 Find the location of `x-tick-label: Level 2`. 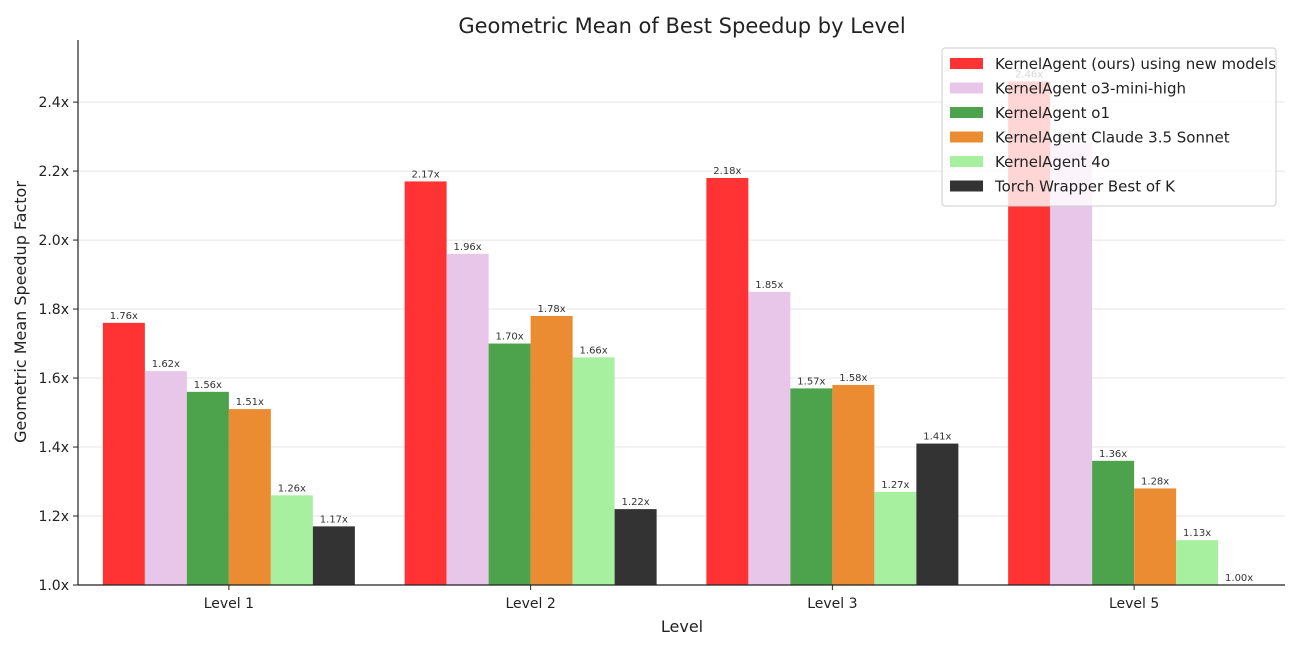

x-tick-label: Level 2 is located at coordinates (530, 604).